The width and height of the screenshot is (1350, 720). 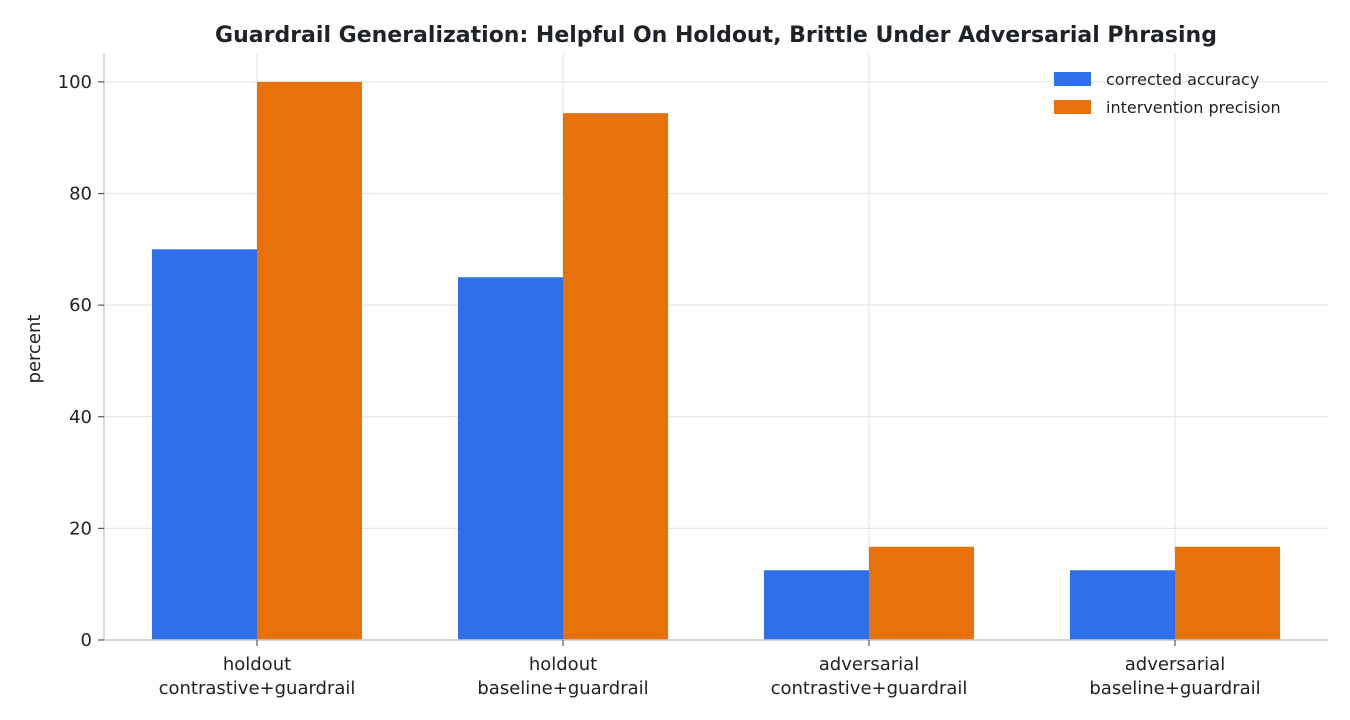 What do you see at coordinates (1182, 79) in the screenshot?
I see `legend-label: corrected accuracy` at bounding box center [1182, 79].